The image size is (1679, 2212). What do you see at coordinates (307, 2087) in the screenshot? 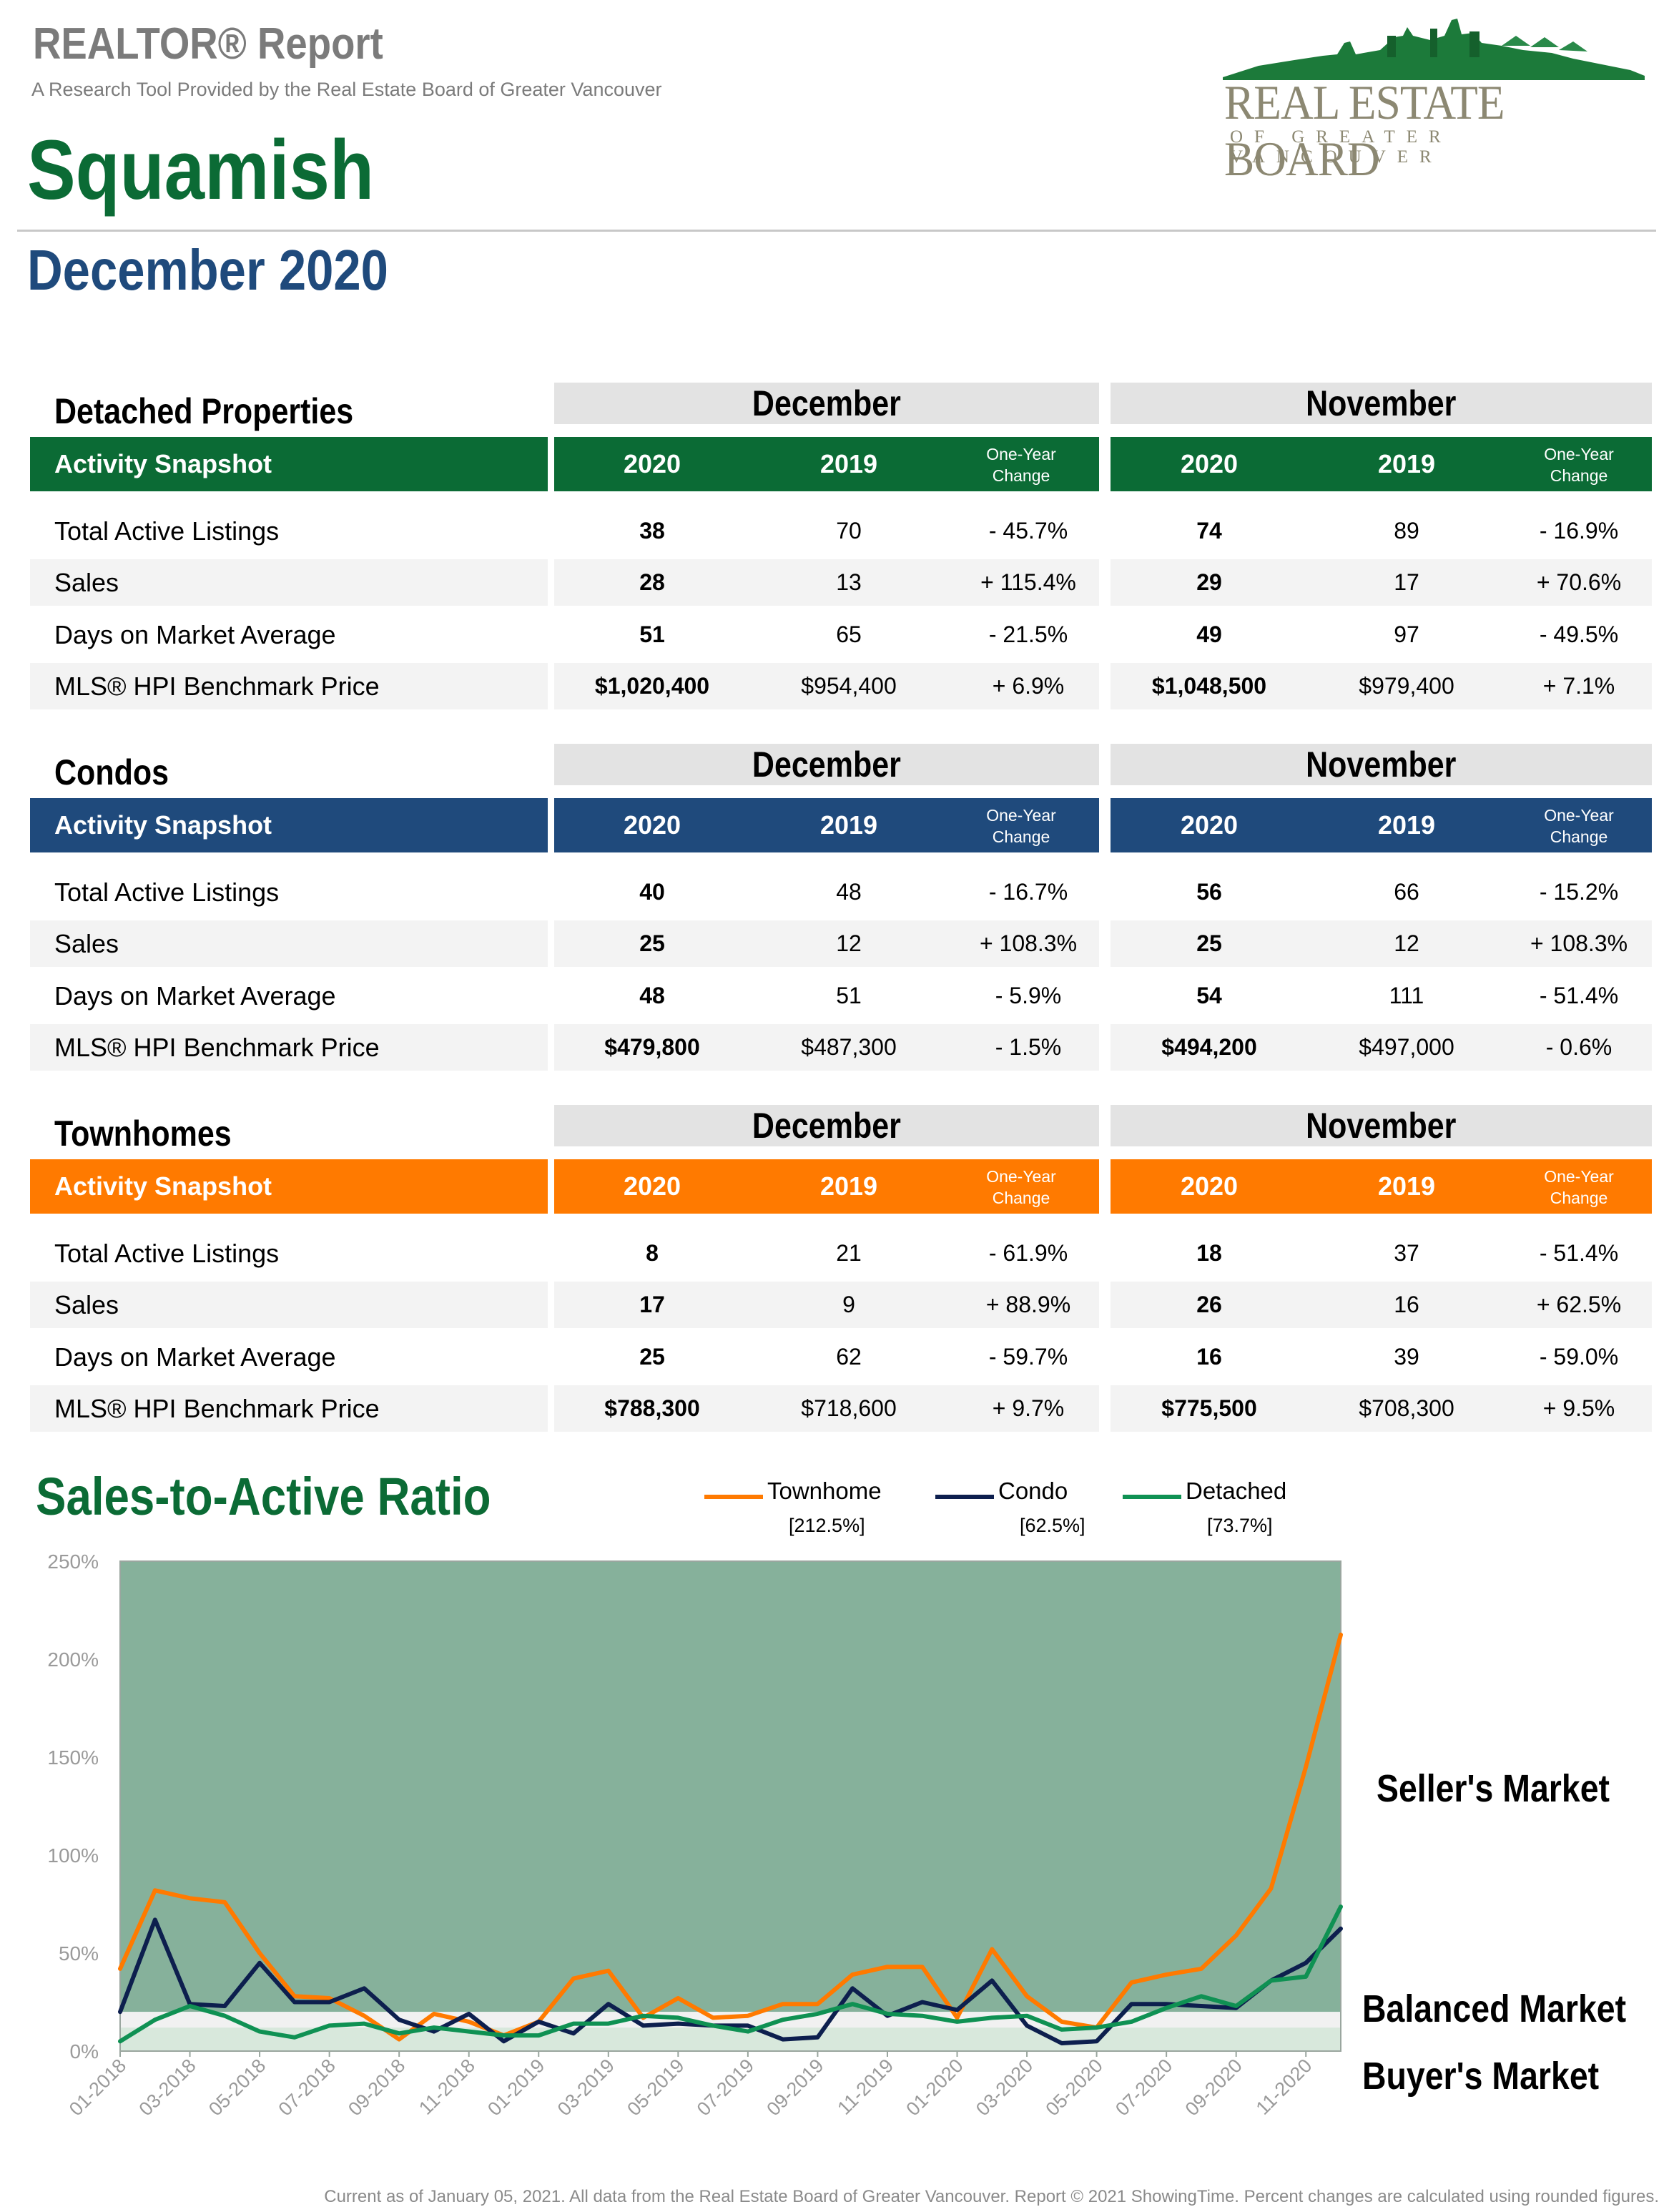
I see `x-tick-label: 07-2018` at bounding box center [307, 2087].